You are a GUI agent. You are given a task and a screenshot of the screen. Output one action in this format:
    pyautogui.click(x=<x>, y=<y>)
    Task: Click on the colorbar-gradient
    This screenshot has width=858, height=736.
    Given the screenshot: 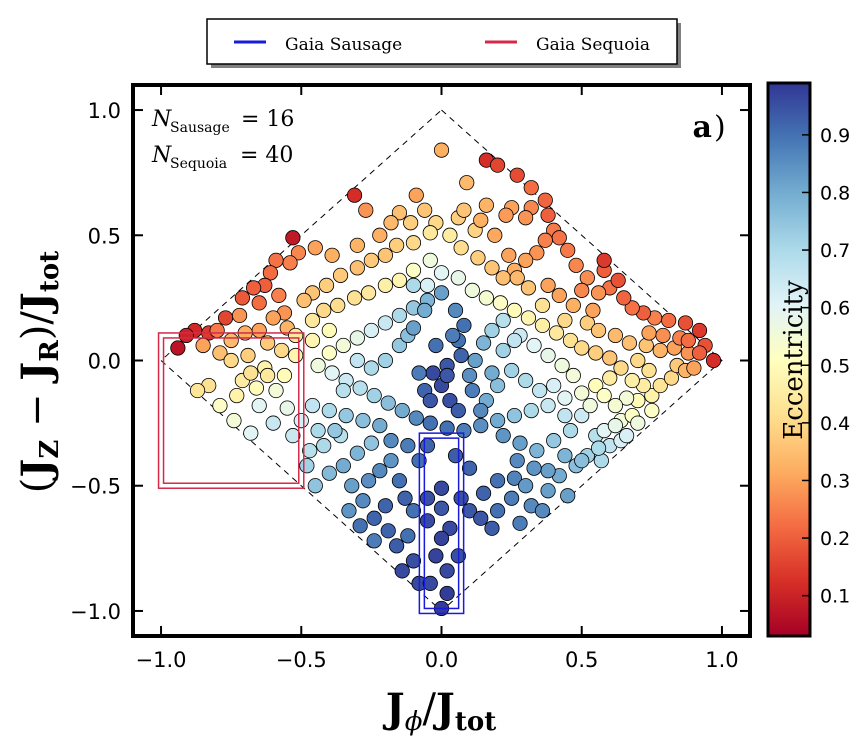 What is the action you would take?
    pyautogui.click(x=789, y=359)
    